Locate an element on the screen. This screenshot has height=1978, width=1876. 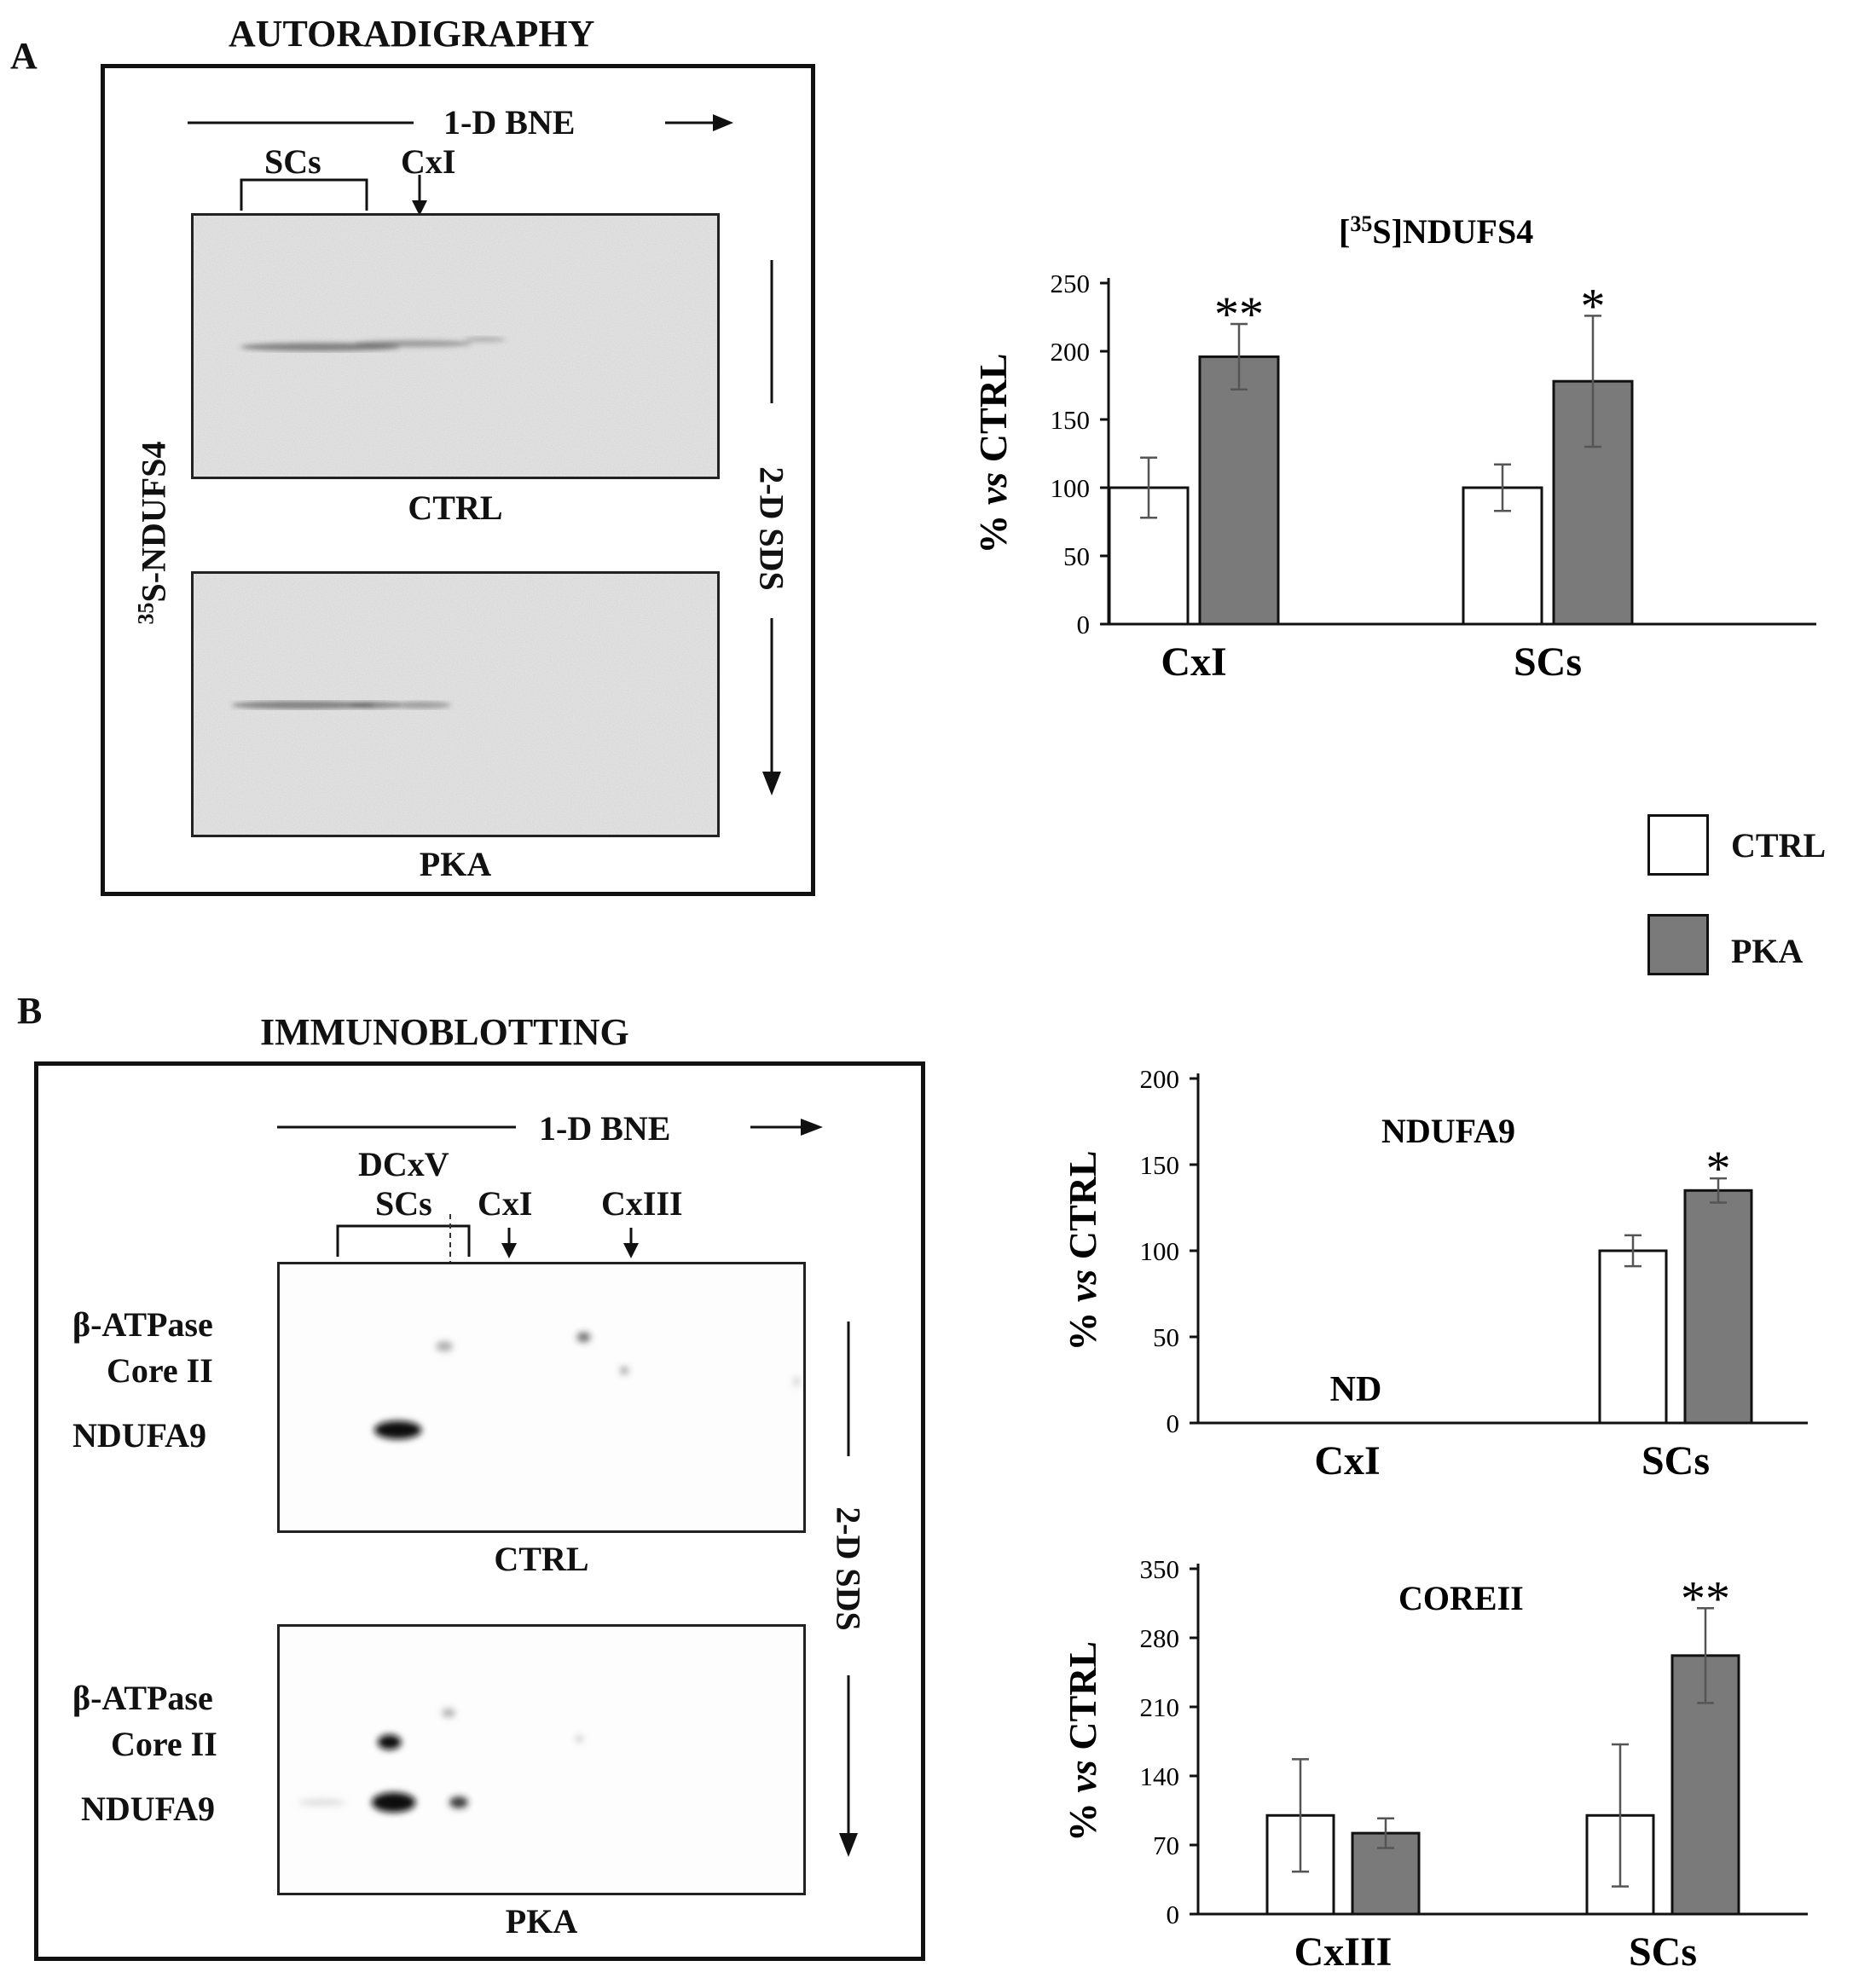
panel-a-scs-label: SCs is located at coordinates (292, 161).